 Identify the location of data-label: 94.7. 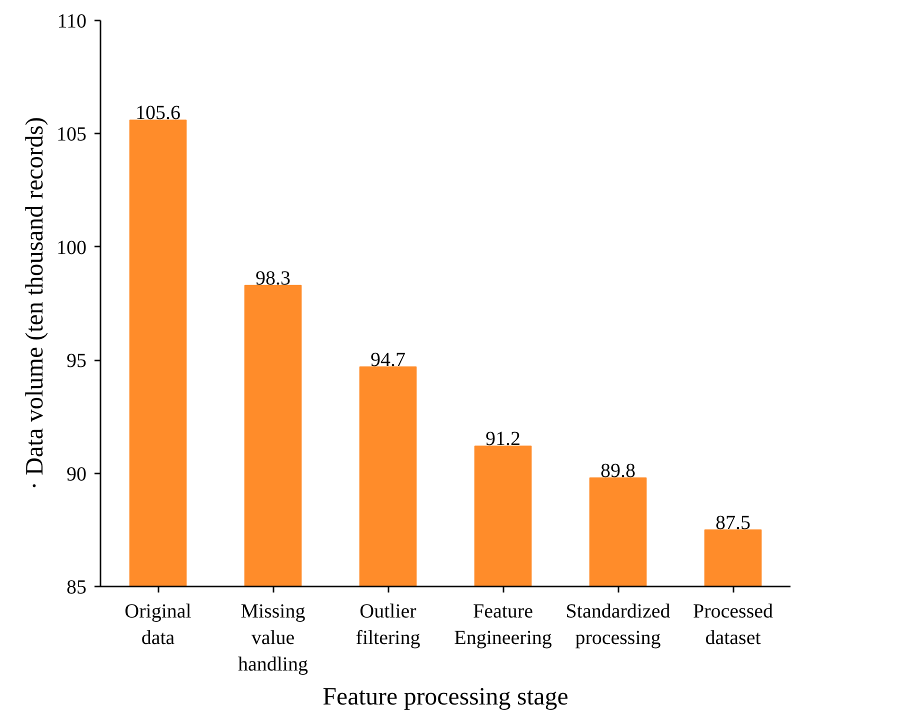
(388, 359).